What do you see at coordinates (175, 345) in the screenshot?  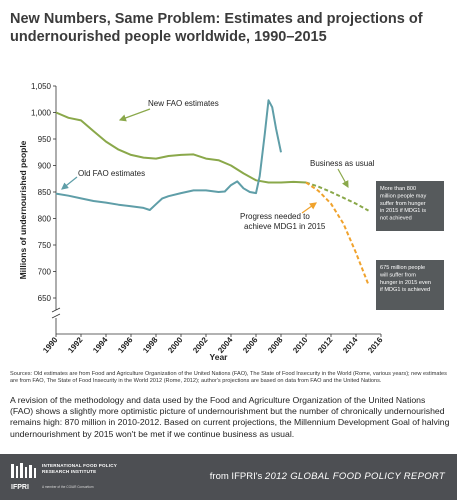 I see `x-tick-label: 2000` at bounding box center [175, 345].